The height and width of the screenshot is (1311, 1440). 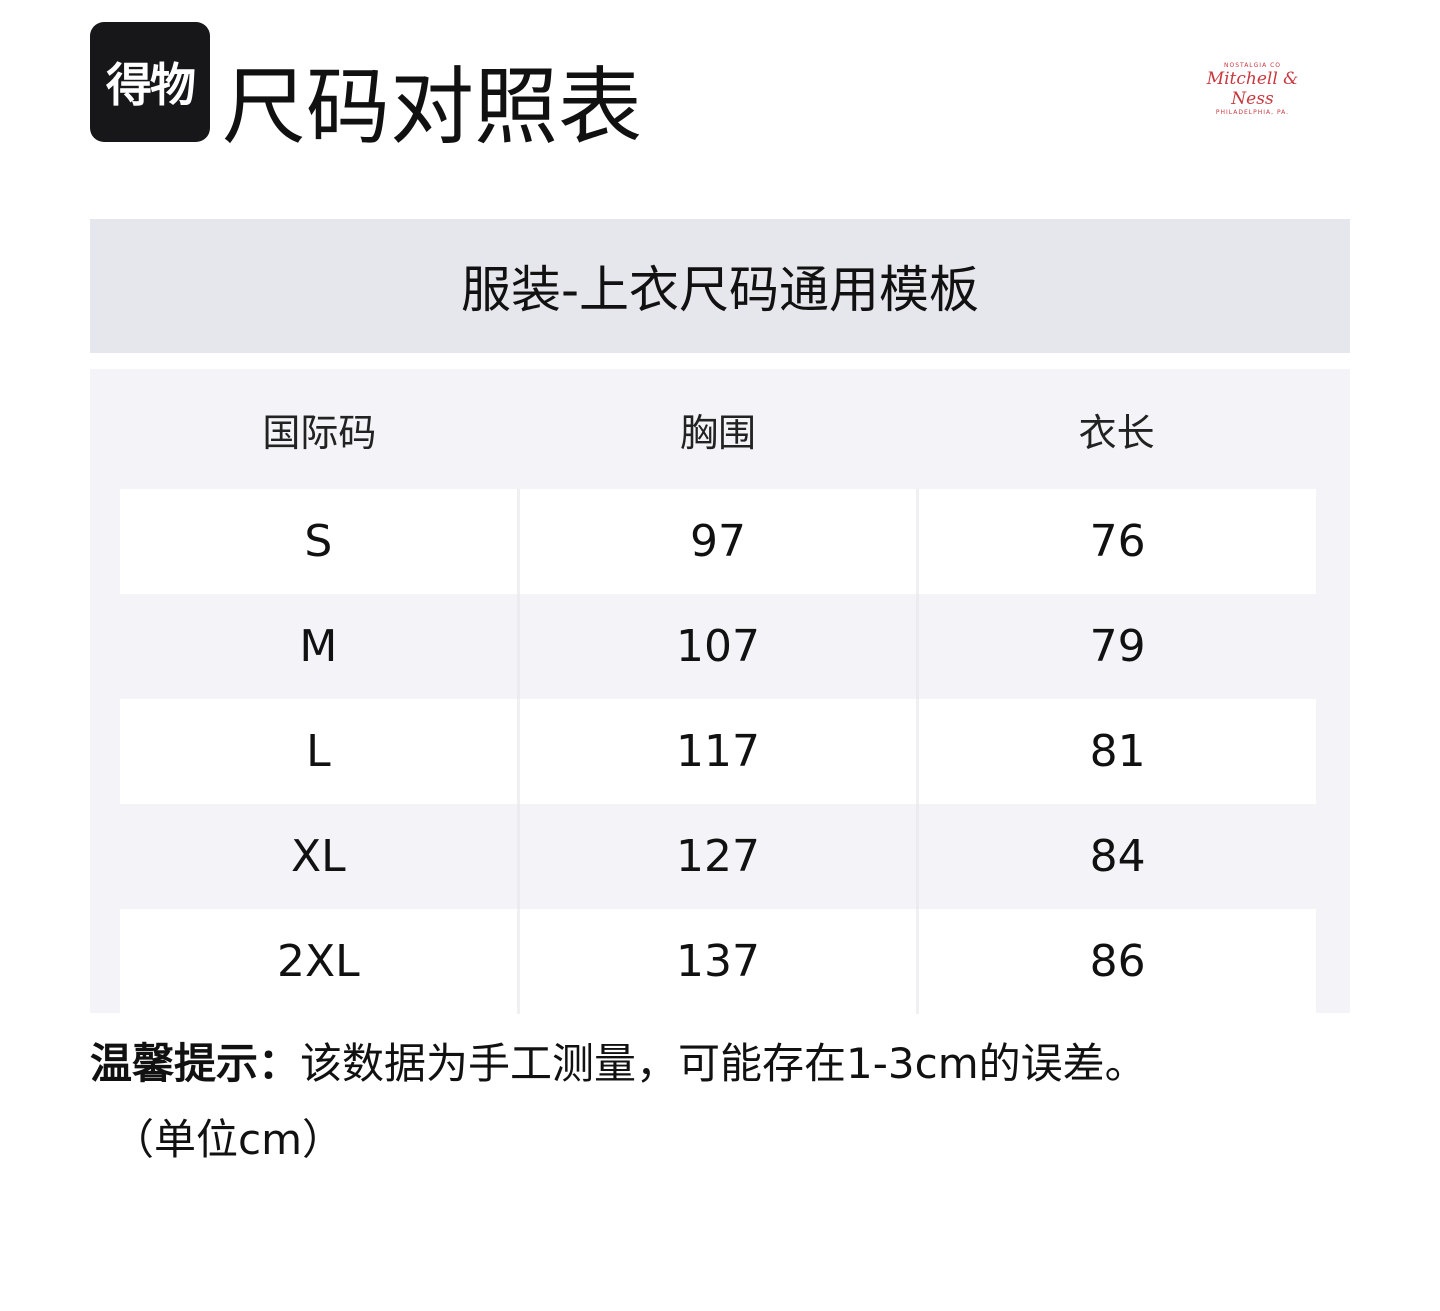 What do you see at coordinates (1116, 432) in the screenshot?
I see `header-length: 衣长` at bounding box center [1116, 432].